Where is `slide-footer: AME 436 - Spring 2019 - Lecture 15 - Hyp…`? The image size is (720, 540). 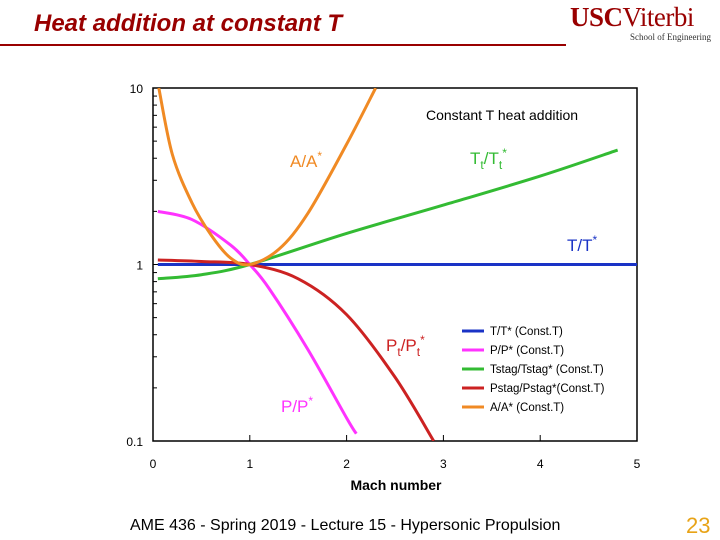 slide-footer: AME 436 - Spring 2019 - Lecture 15 - Hyp… is located at coordinates (345, 525).